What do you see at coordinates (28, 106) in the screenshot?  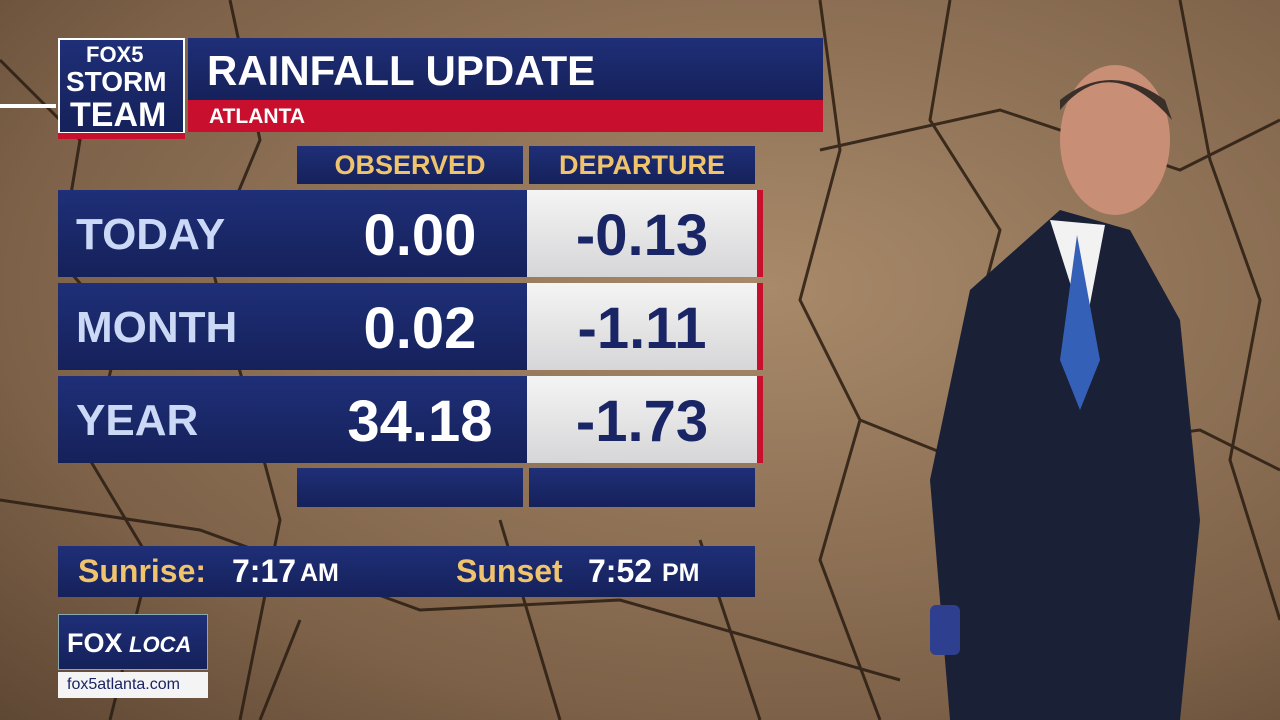 I see `accent-line` at bounding box center [28, 106].